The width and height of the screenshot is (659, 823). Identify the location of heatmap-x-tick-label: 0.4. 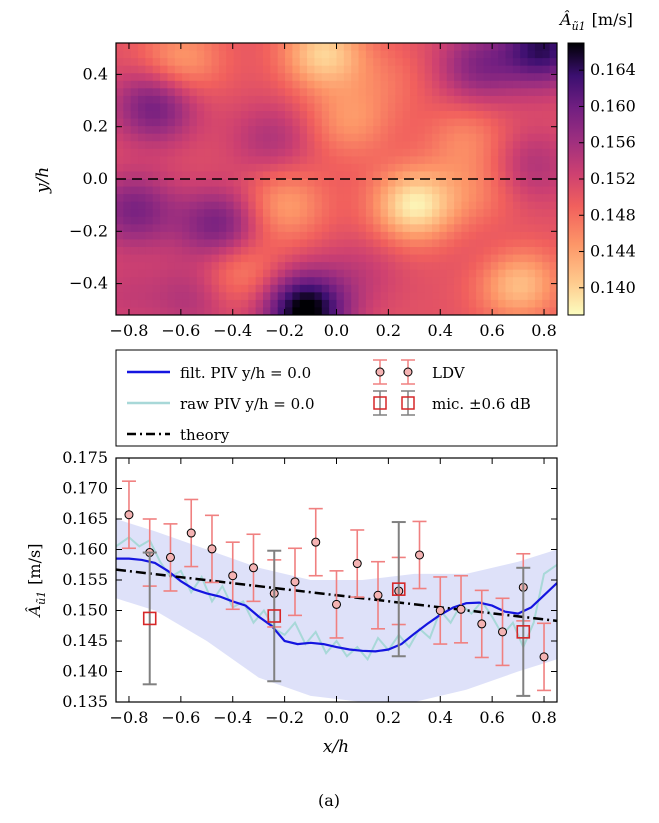
(440, 330).